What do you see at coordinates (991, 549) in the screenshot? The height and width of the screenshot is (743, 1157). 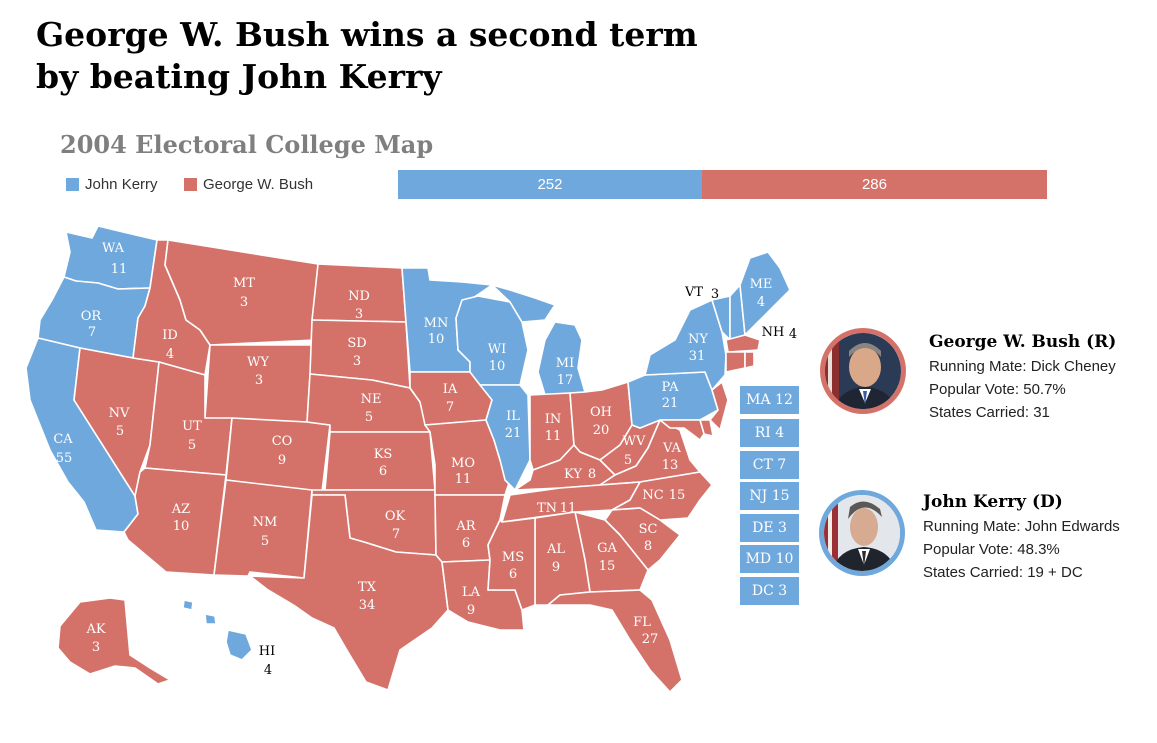 I see `popular-vote-kerry: Popular Vote: 48.3%` at bounding box center [991, 549].